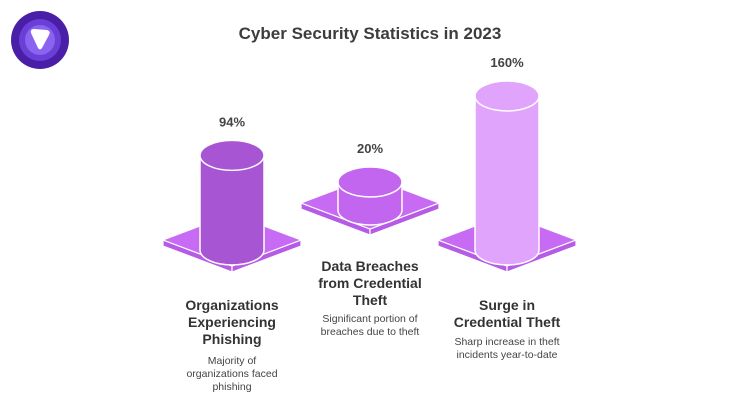 The width and height of the screenshot is (740, 420). Describe the element at coordinates (507, 62) in the screenshot. I see `value-label: 160%` at that location.